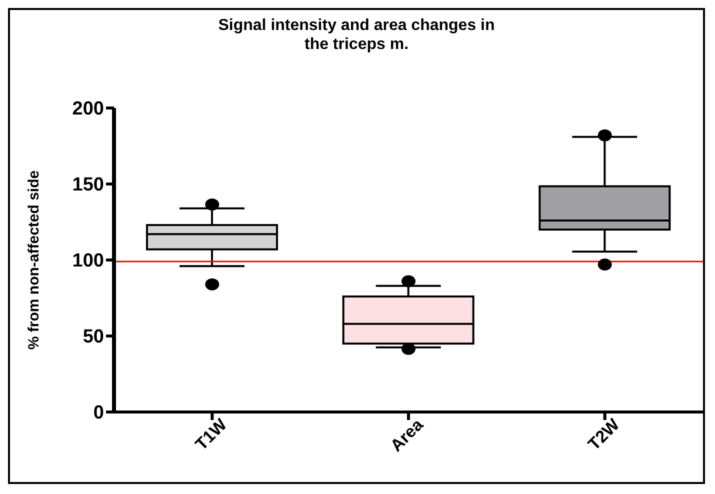 Image resolution: width=715 pixels, height=494 pixels. What do you see at coordinates (88, 261) in the screenshot?
I see `y-tick-label: 100` at bounding box center [88, 261].